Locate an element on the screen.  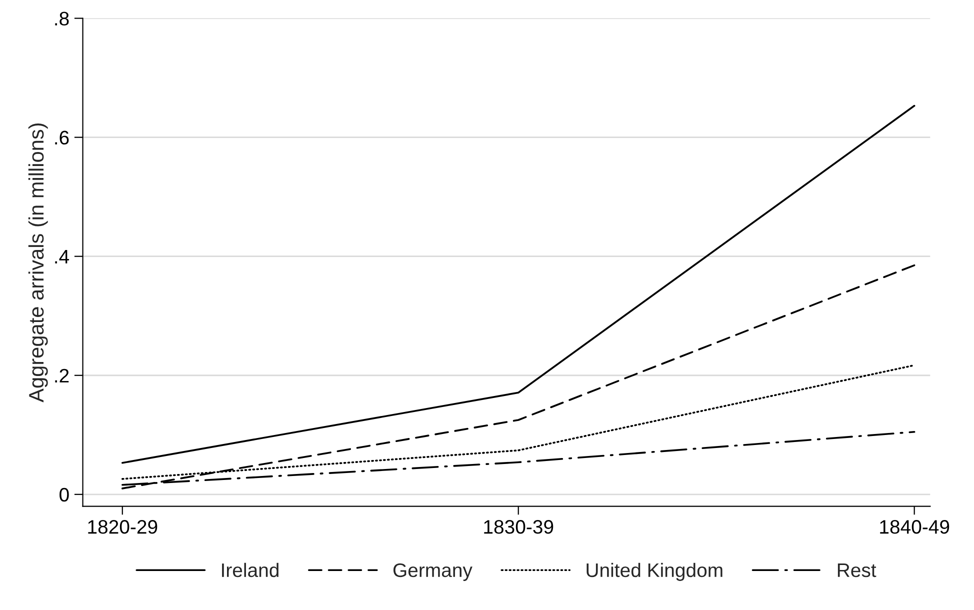
y-axis-title: Aggregate arrivals (in millions) is located at coordinates (38, 262).